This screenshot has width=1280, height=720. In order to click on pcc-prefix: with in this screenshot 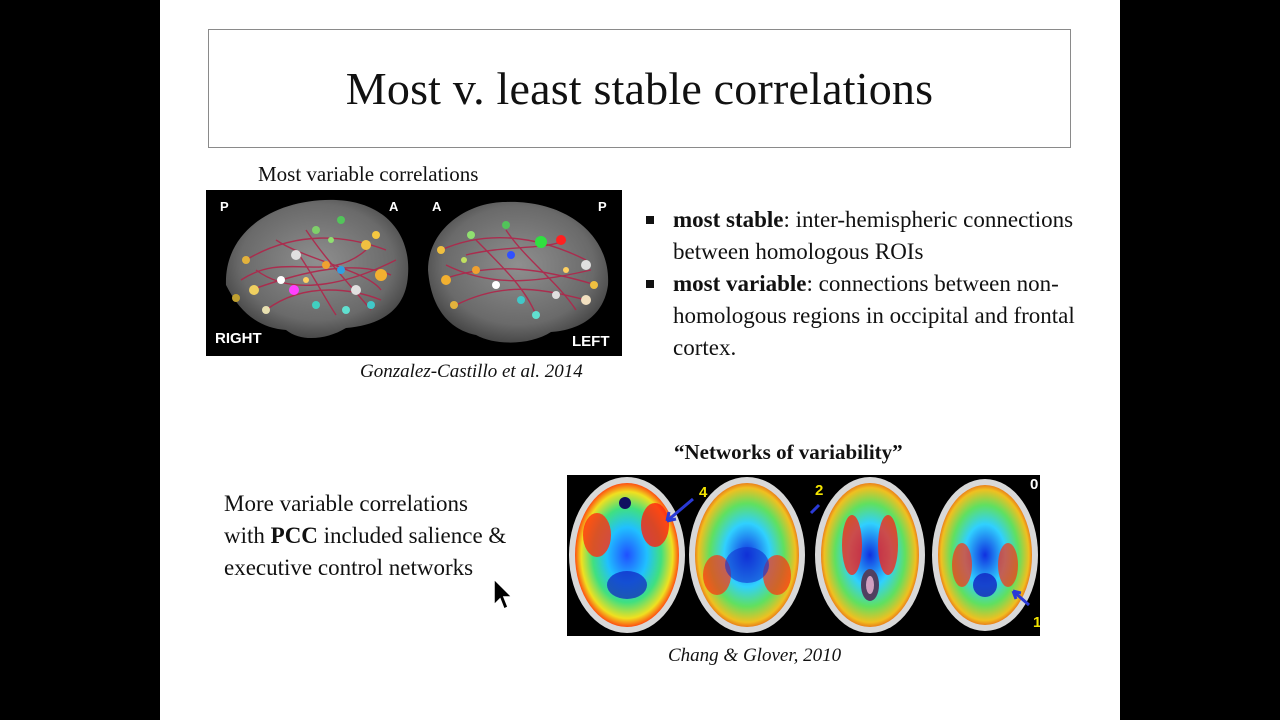, I will do `click(247, 535)`.